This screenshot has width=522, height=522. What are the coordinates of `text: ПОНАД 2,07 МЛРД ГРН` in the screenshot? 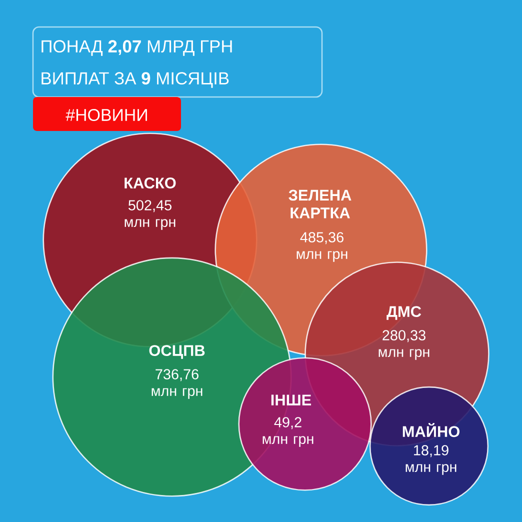 It's located at (137, 48).